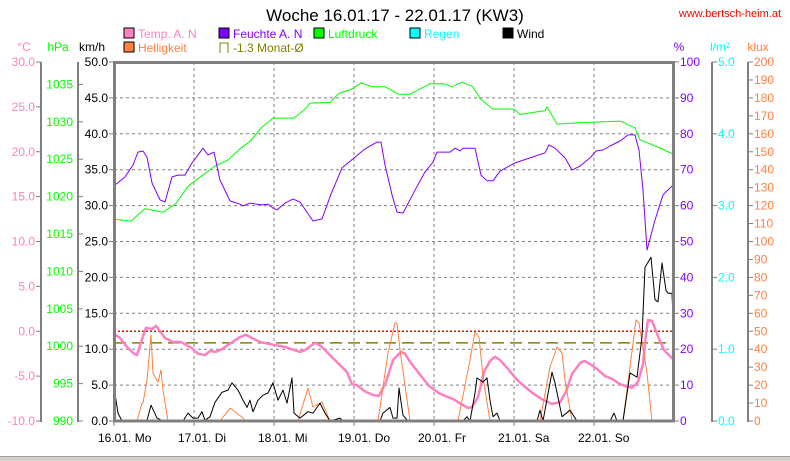 This screenshot has width=790, height=461. What do you see at coordinates (24, 47) in the screenshot?
I see `temp-unit-label: °C` at bounding box center [24, 47].